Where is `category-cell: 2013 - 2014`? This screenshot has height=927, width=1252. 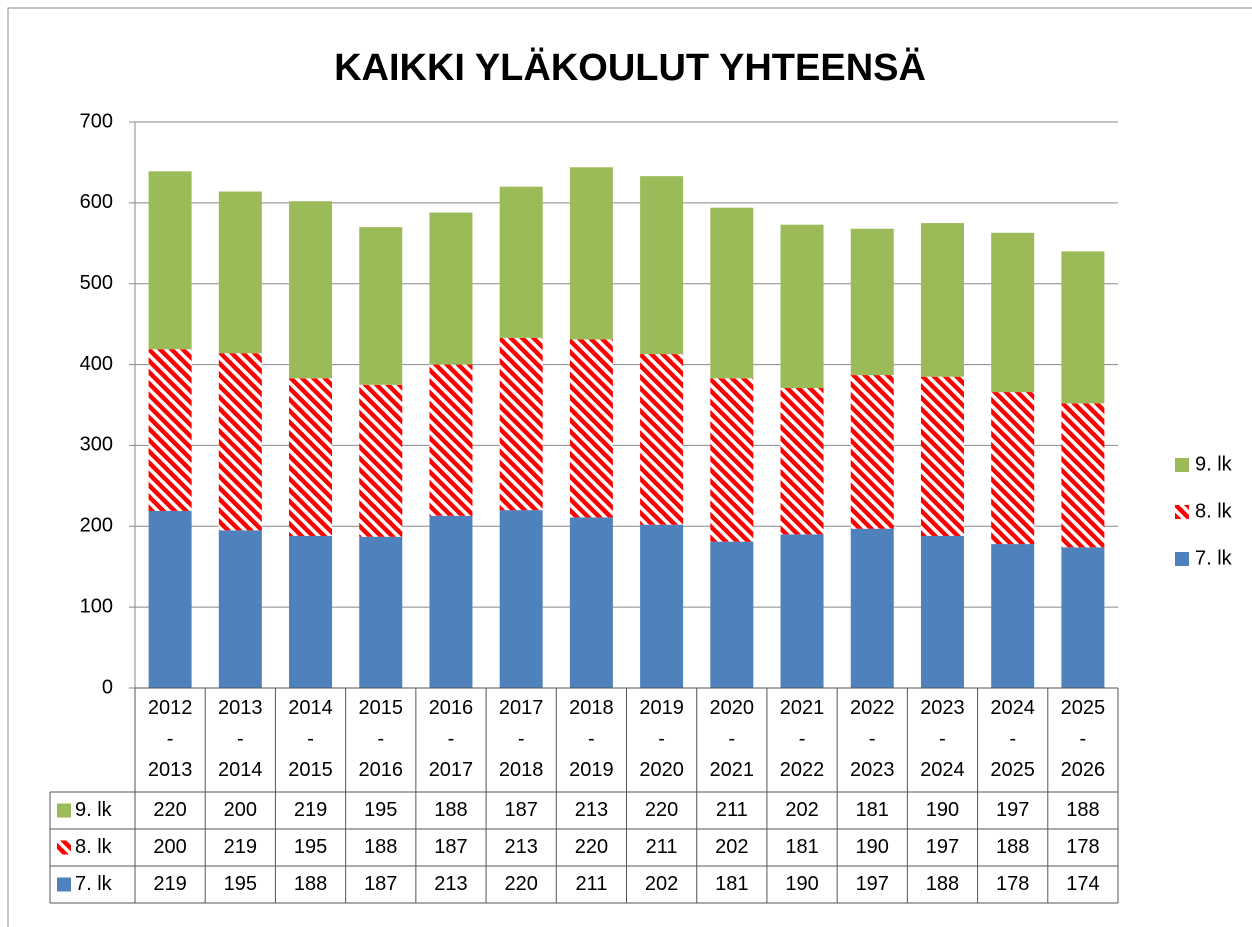 category-cell: 2013 - 2014 is located at coordinates (240, 739).